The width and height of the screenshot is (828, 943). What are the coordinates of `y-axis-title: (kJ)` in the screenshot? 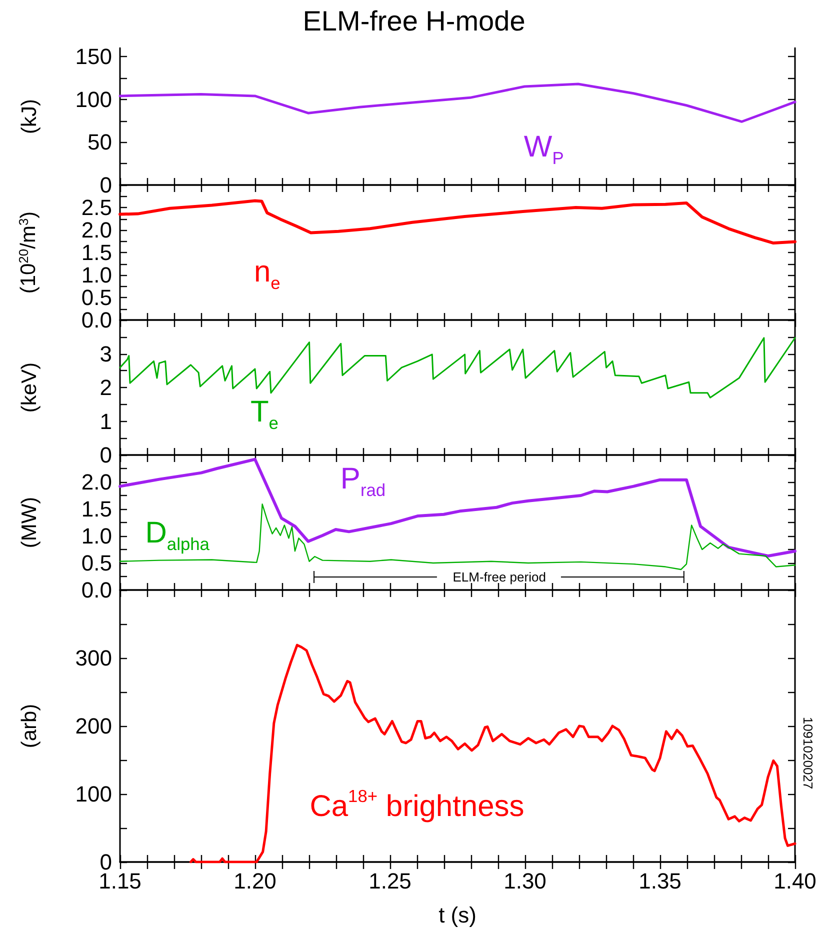 It's located at (29, 116).